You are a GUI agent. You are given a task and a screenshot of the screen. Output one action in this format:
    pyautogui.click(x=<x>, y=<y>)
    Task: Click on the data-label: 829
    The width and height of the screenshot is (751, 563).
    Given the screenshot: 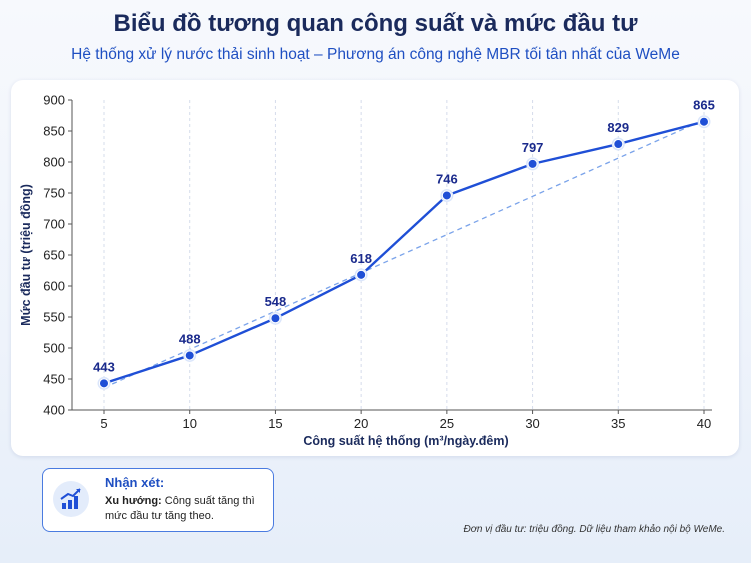 What is the action you would take?
    pyautogui.click(x=618, y=127)
    